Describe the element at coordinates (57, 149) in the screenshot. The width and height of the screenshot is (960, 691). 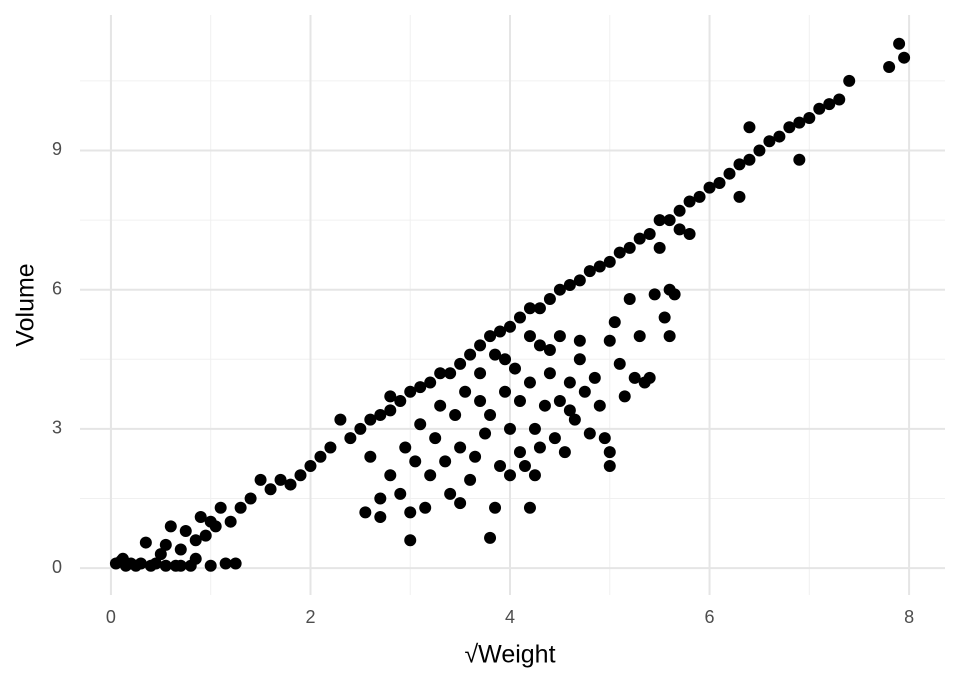
I see `y-tick-label: 9` at that location.